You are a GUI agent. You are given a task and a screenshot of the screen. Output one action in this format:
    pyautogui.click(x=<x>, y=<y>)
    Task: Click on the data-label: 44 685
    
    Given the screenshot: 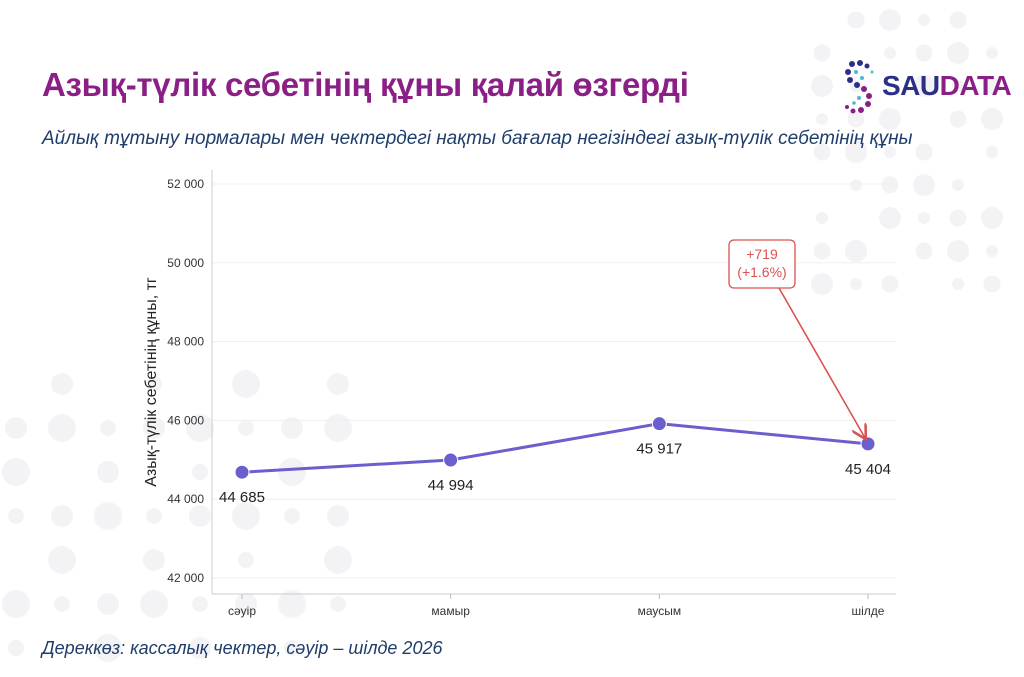 What is the action you would take?
    pyautogui.click(x=242, y=497)
    